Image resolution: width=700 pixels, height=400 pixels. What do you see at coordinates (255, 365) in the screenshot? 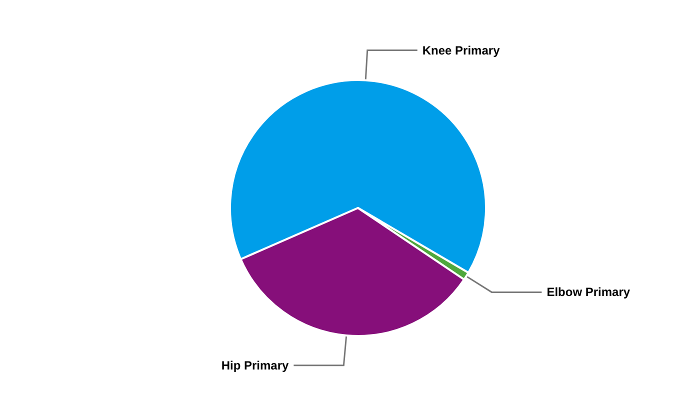
I see `slice-label: Hip Primary` at bounding box center [255, 365].